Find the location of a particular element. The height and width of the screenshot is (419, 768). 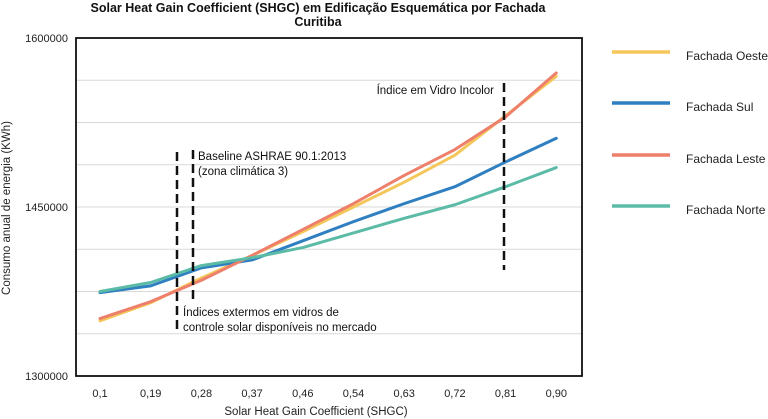

annotation-clear-glass: Índice em Vidro Incolor is located at coordinates (436, 90).